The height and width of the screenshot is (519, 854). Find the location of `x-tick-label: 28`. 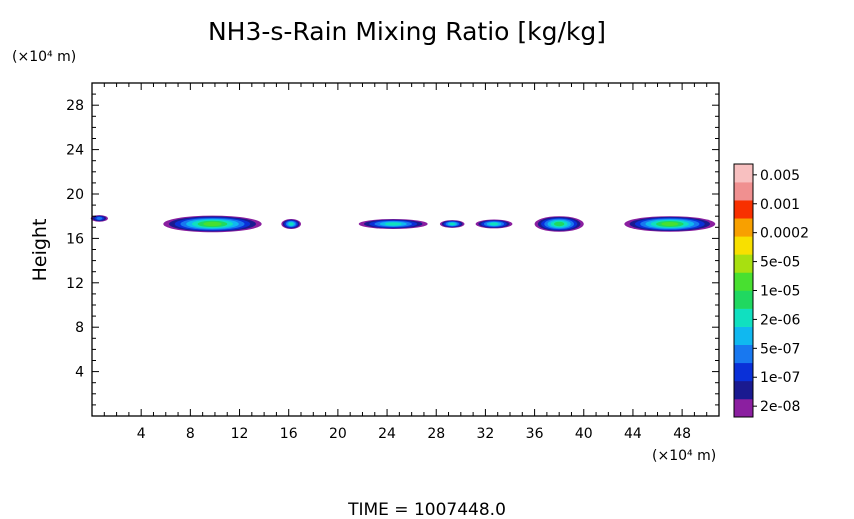

x-tick-label: 28 is located at coordinates (436, 434).